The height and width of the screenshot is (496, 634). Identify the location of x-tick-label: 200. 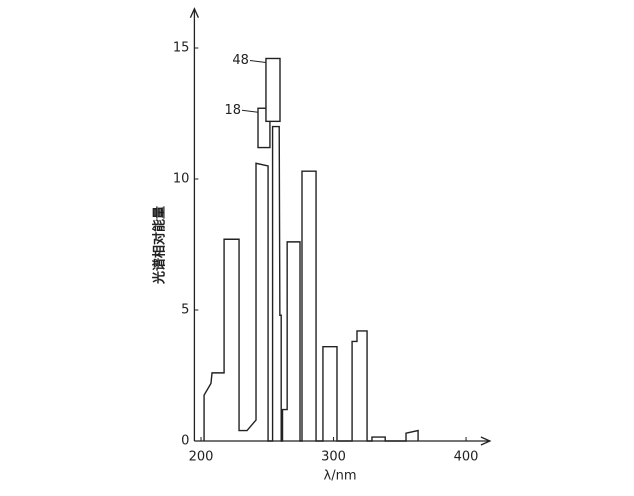
(201, 457).